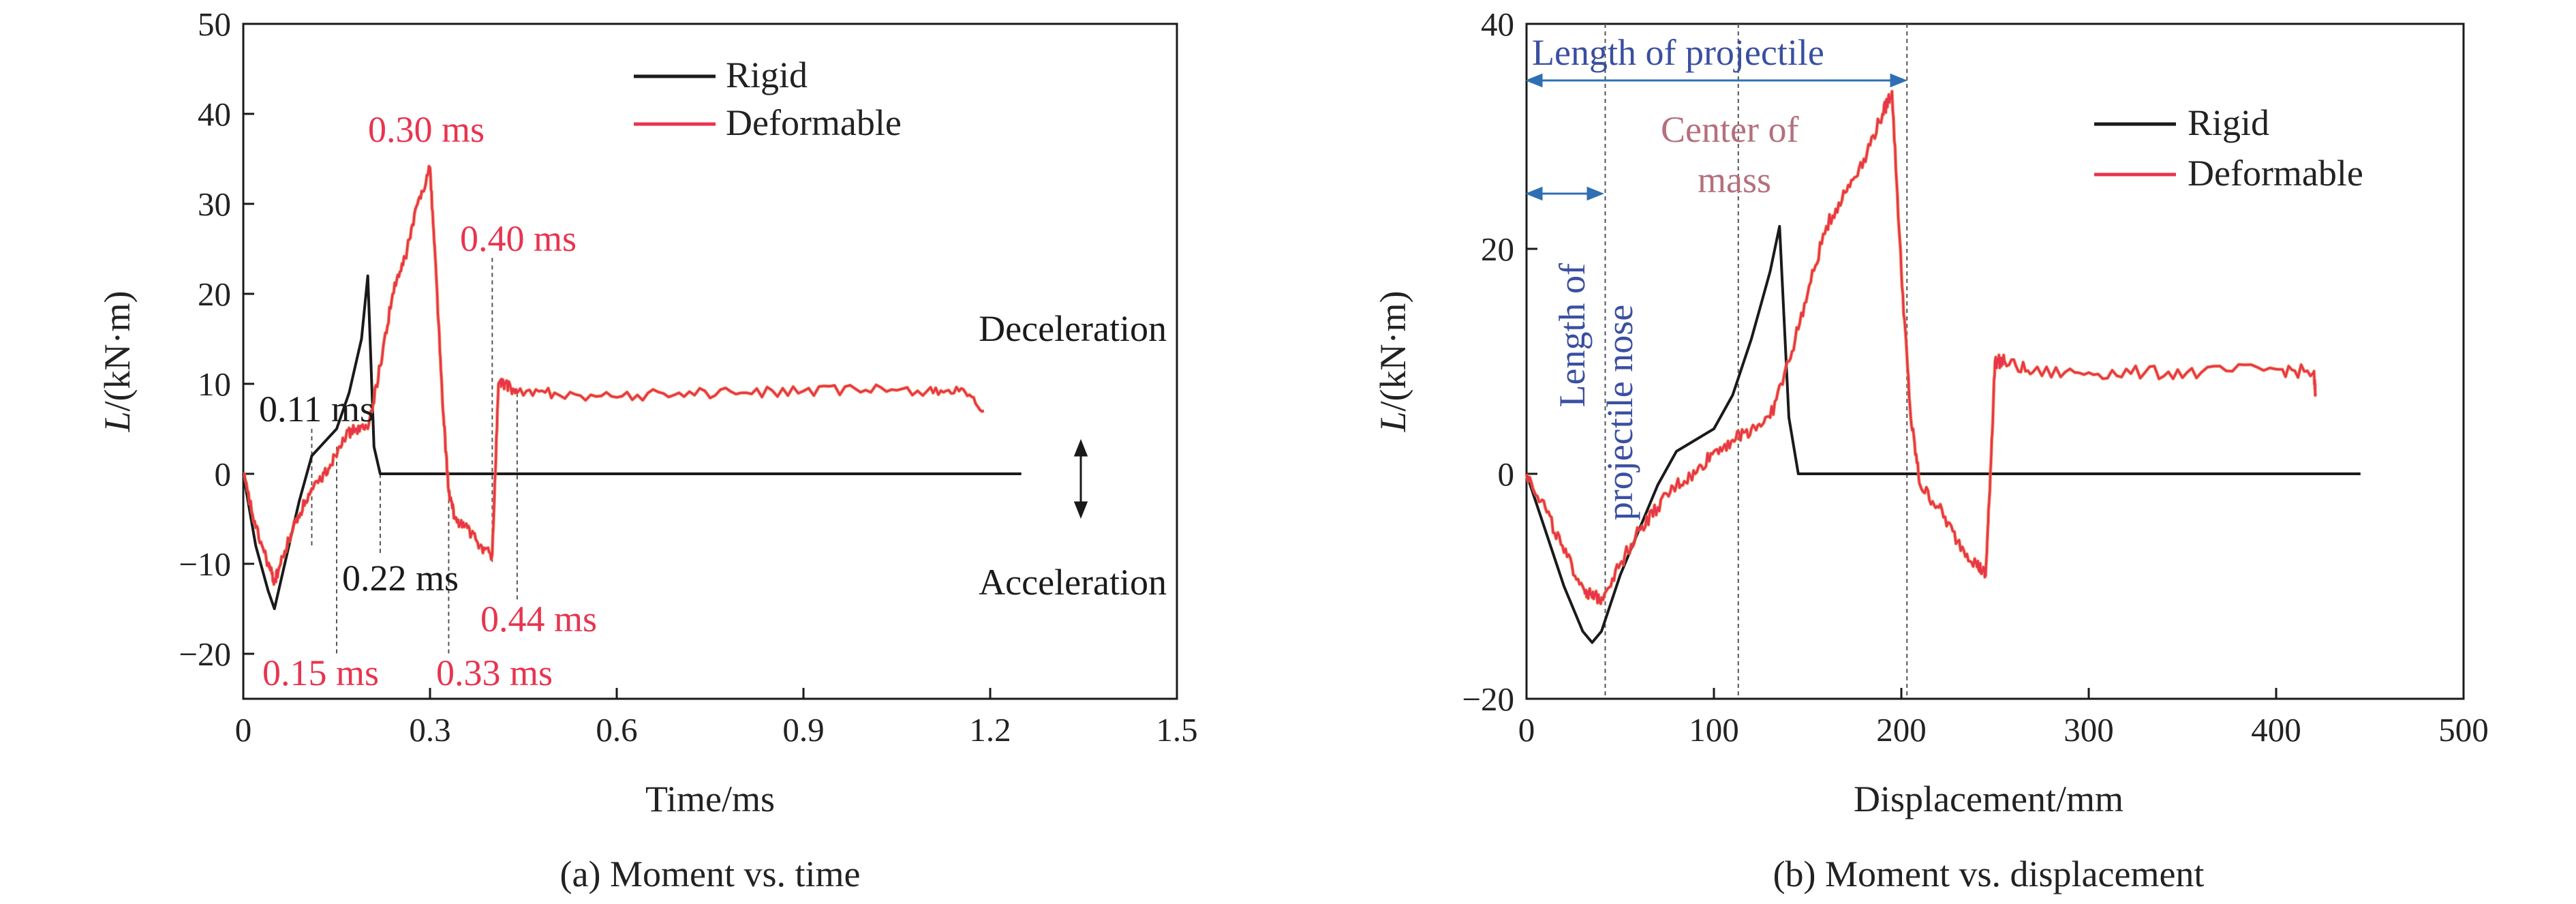  Describe the element at coordinates (1989, 874) in the screenshot. I see `panel-b-caption: (b) Moment vs. displacement` at that location.